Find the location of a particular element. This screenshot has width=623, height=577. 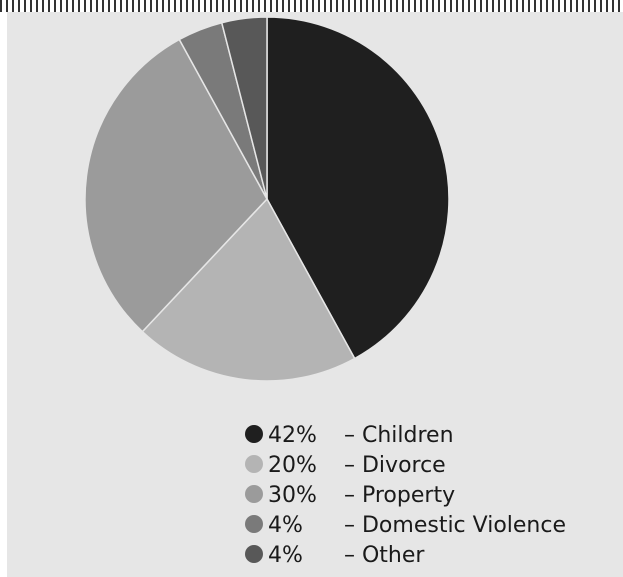

legend-percent-other: 4% is located at coordinates (285, 555).